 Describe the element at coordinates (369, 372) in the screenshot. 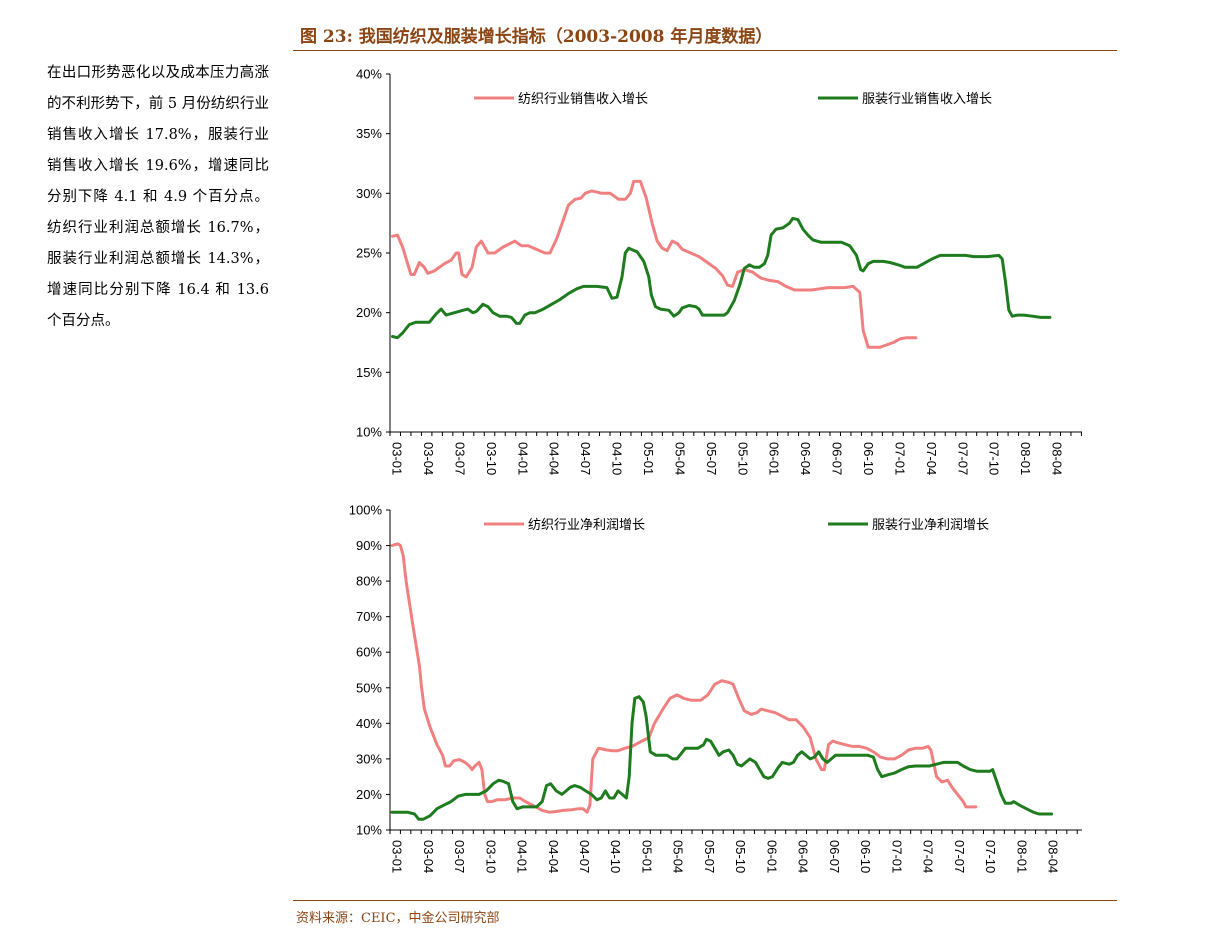

I see `y-tick-label: 15%` at that location.